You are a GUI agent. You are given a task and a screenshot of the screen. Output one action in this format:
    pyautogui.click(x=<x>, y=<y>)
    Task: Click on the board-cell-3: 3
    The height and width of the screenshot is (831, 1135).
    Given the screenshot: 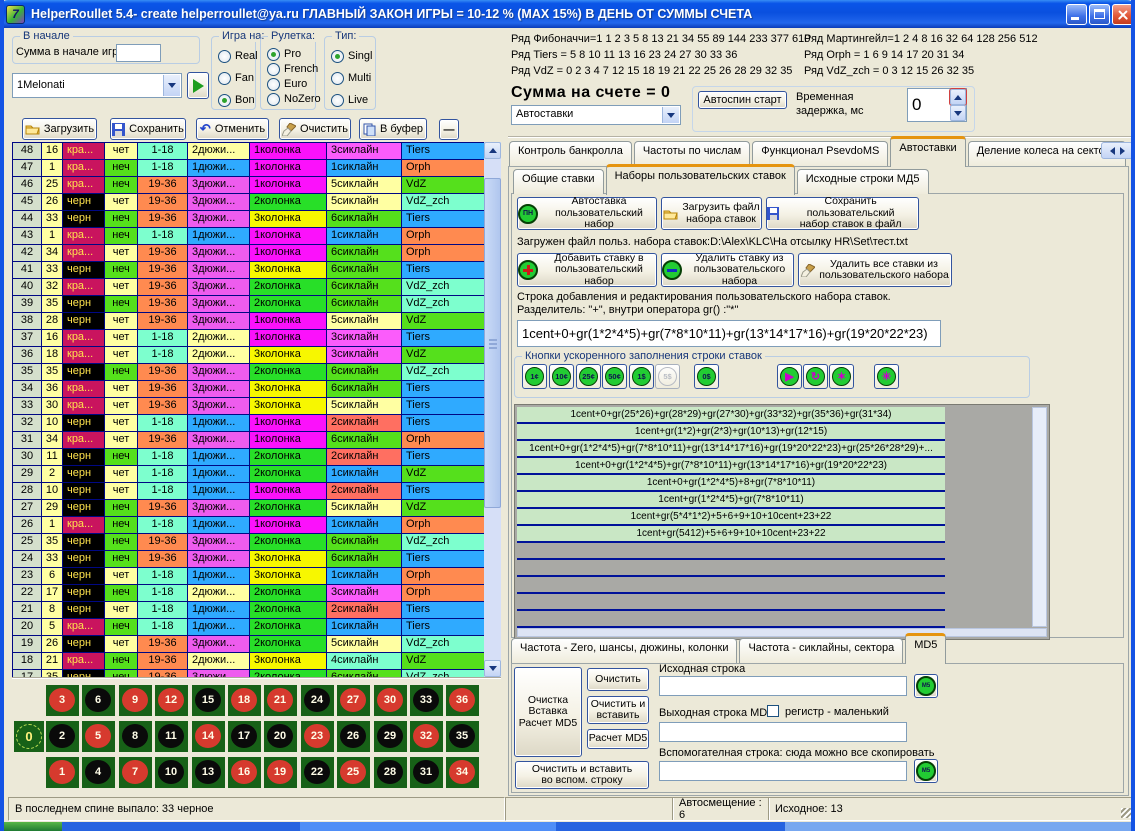 What is the action you would take?
    pyautogui.click(x=62, y=700)
    